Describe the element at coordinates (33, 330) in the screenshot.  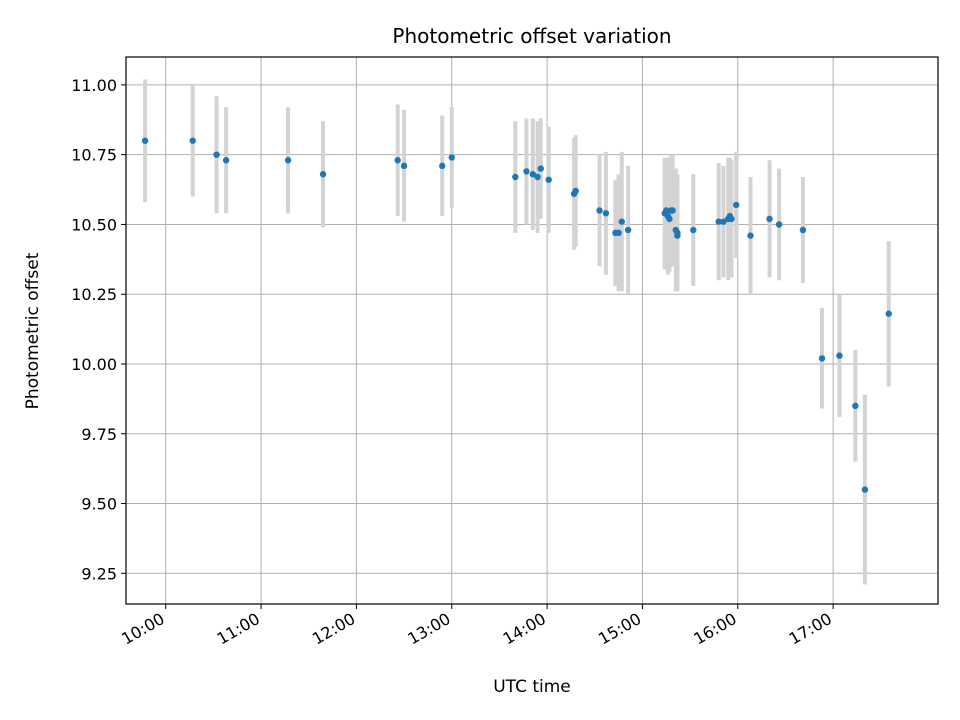
I see `y-axis-label: Photometric offset` at that location.